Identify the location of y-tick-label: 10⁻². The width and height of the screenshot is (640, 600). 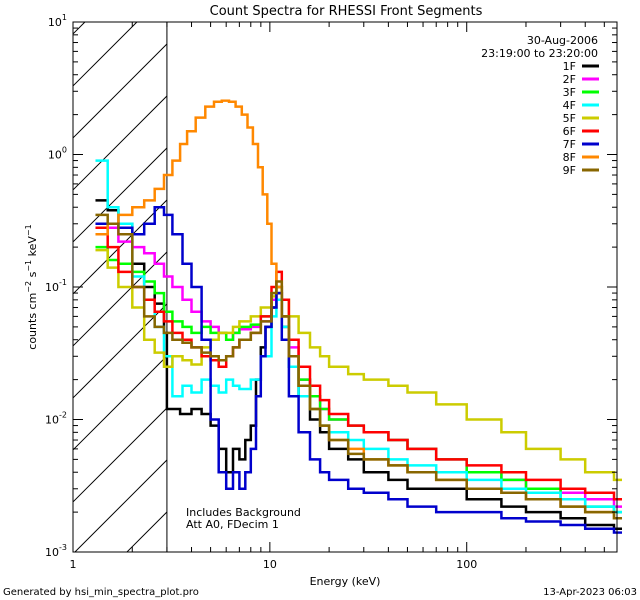
(56, 419).